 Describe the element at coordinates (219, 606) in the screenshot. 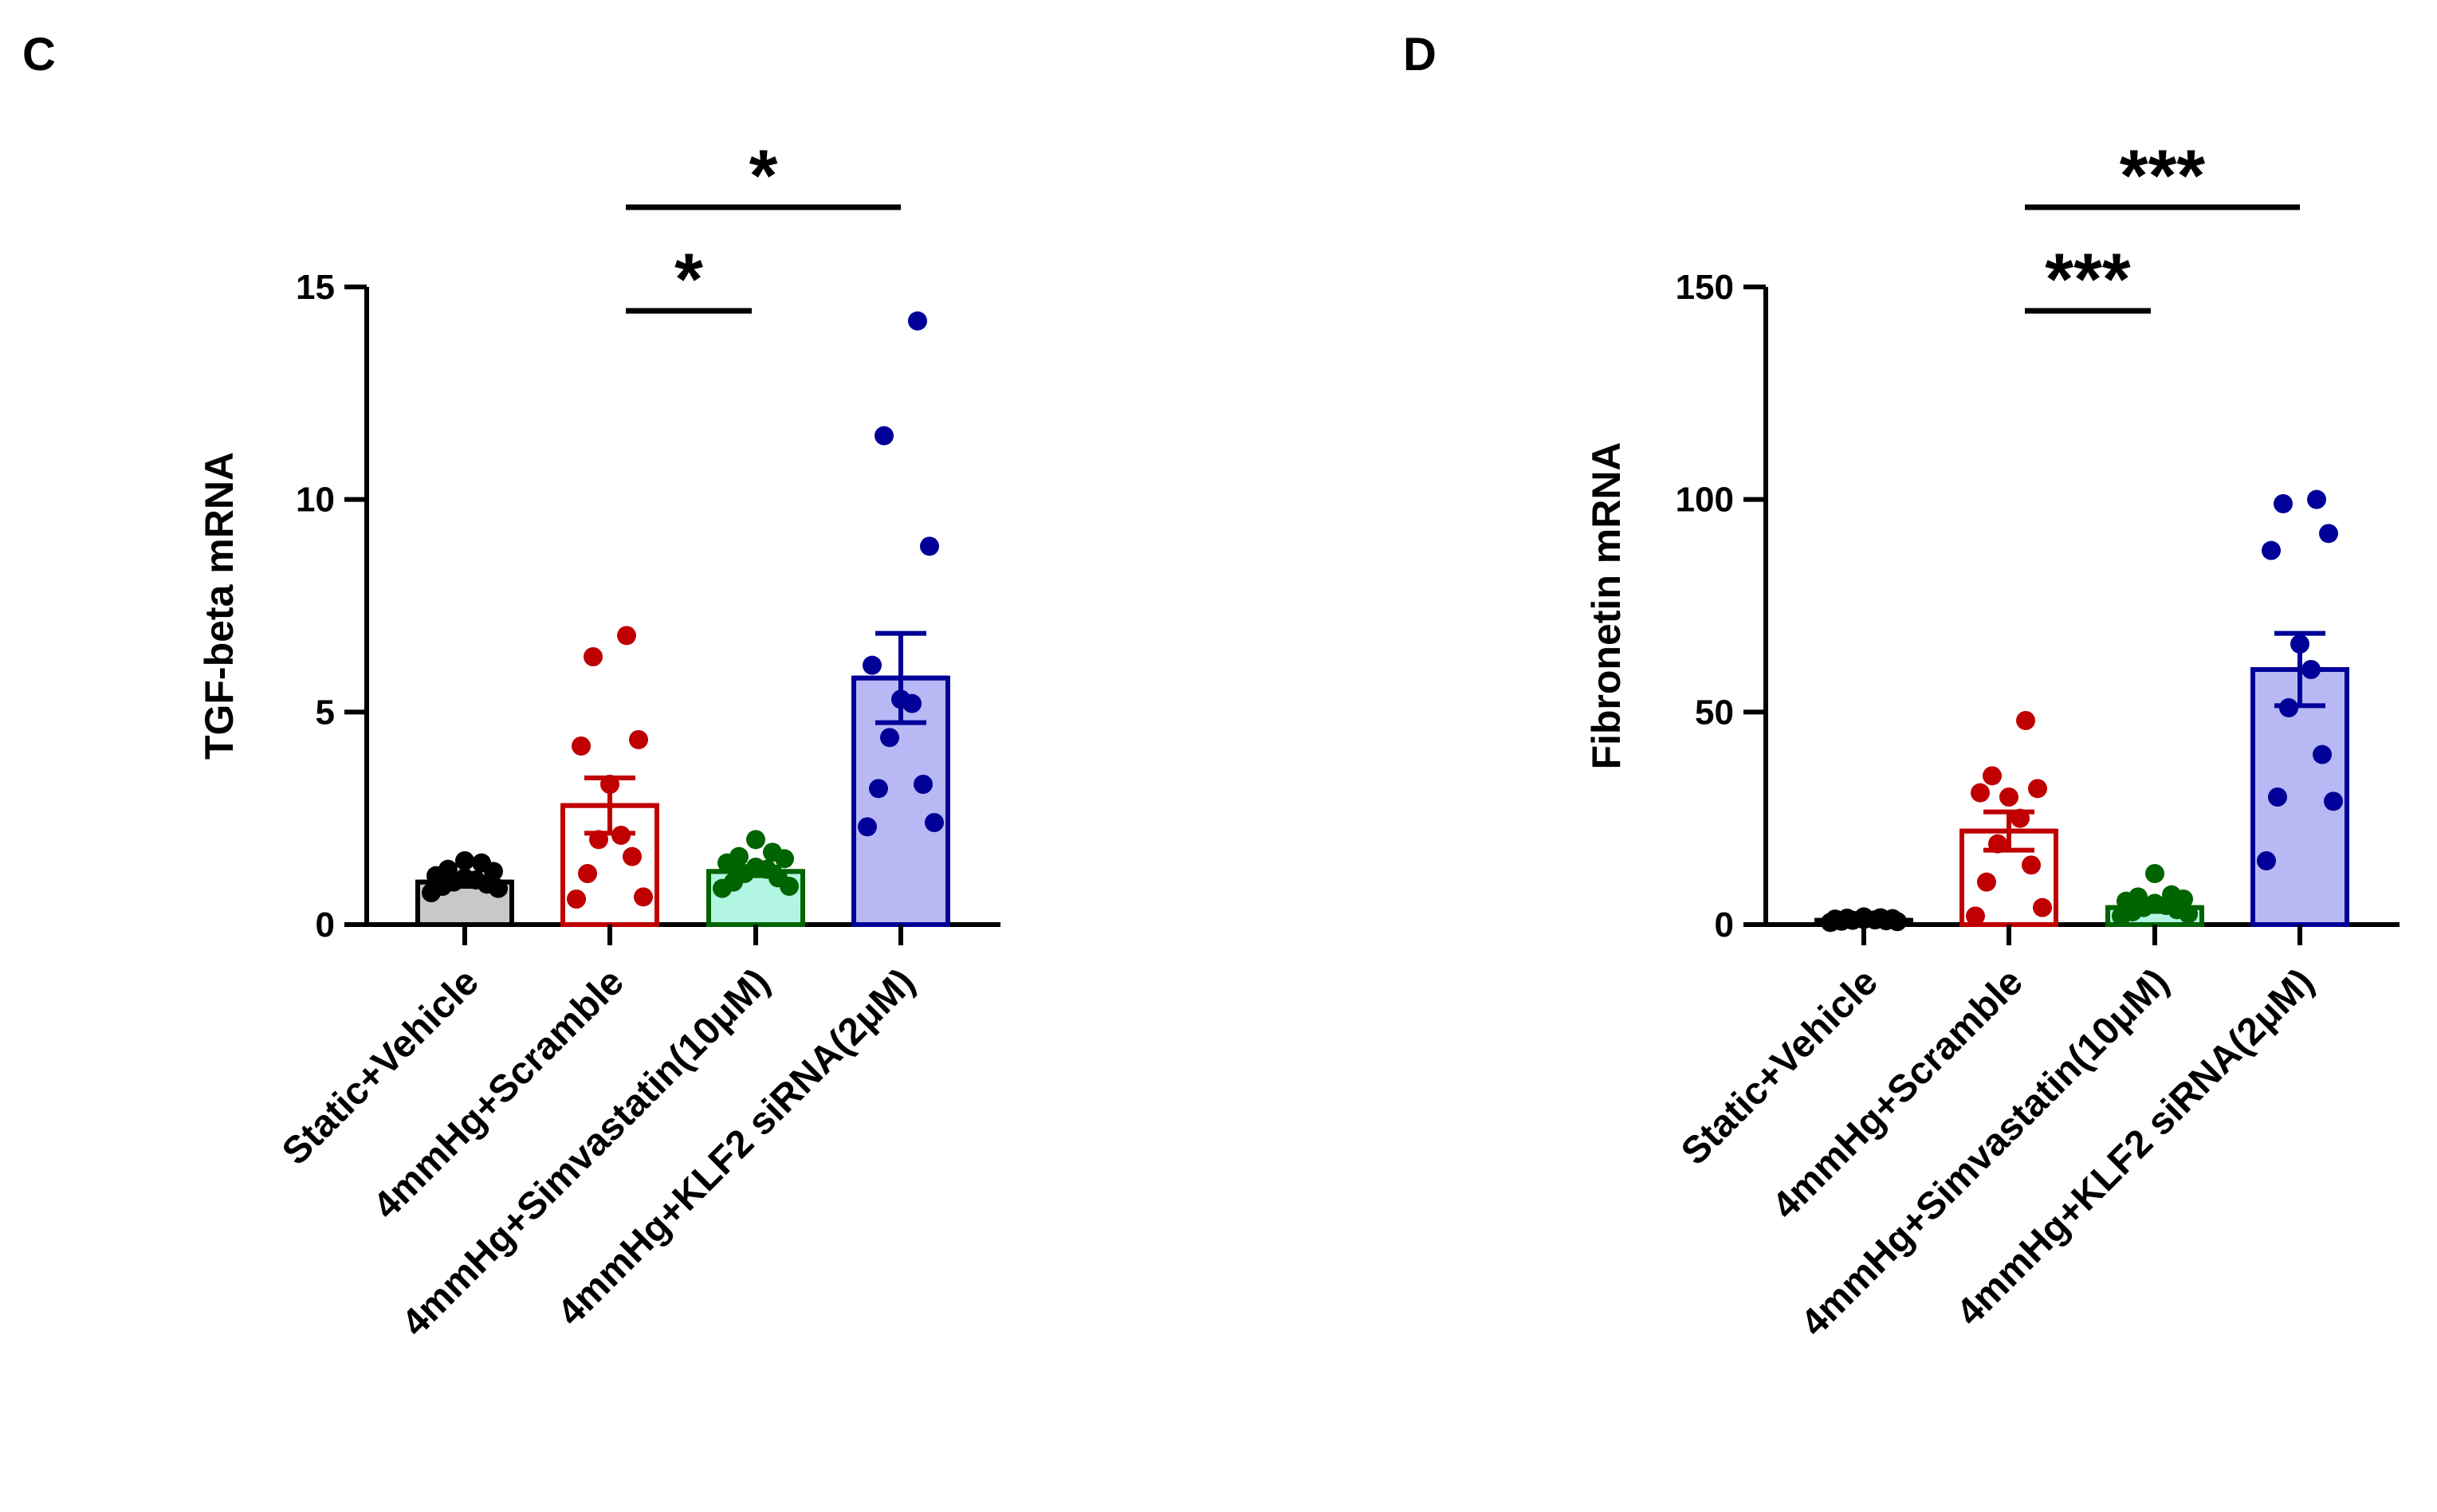

I see `y-axis-label: TGF-beta mRNA` at that location.